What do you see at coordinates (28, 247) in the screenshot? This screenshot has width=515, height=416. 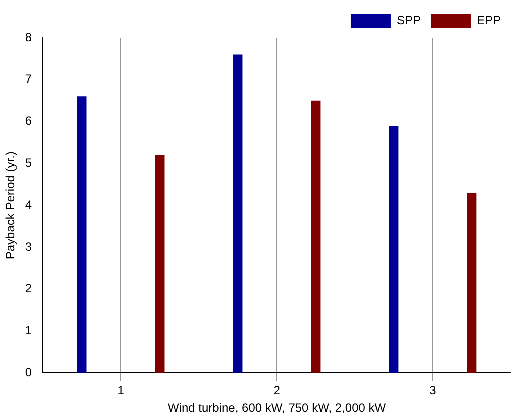 I see `y-tick-label: 3` at bounding box center [28, 247].